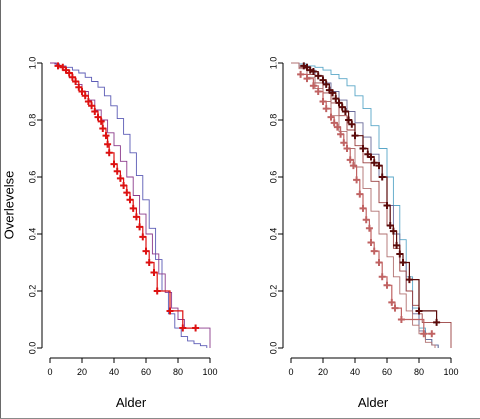  Describe the element at coordinates (0, 209) in the screenshot. I see `window-left-edge` at that location.